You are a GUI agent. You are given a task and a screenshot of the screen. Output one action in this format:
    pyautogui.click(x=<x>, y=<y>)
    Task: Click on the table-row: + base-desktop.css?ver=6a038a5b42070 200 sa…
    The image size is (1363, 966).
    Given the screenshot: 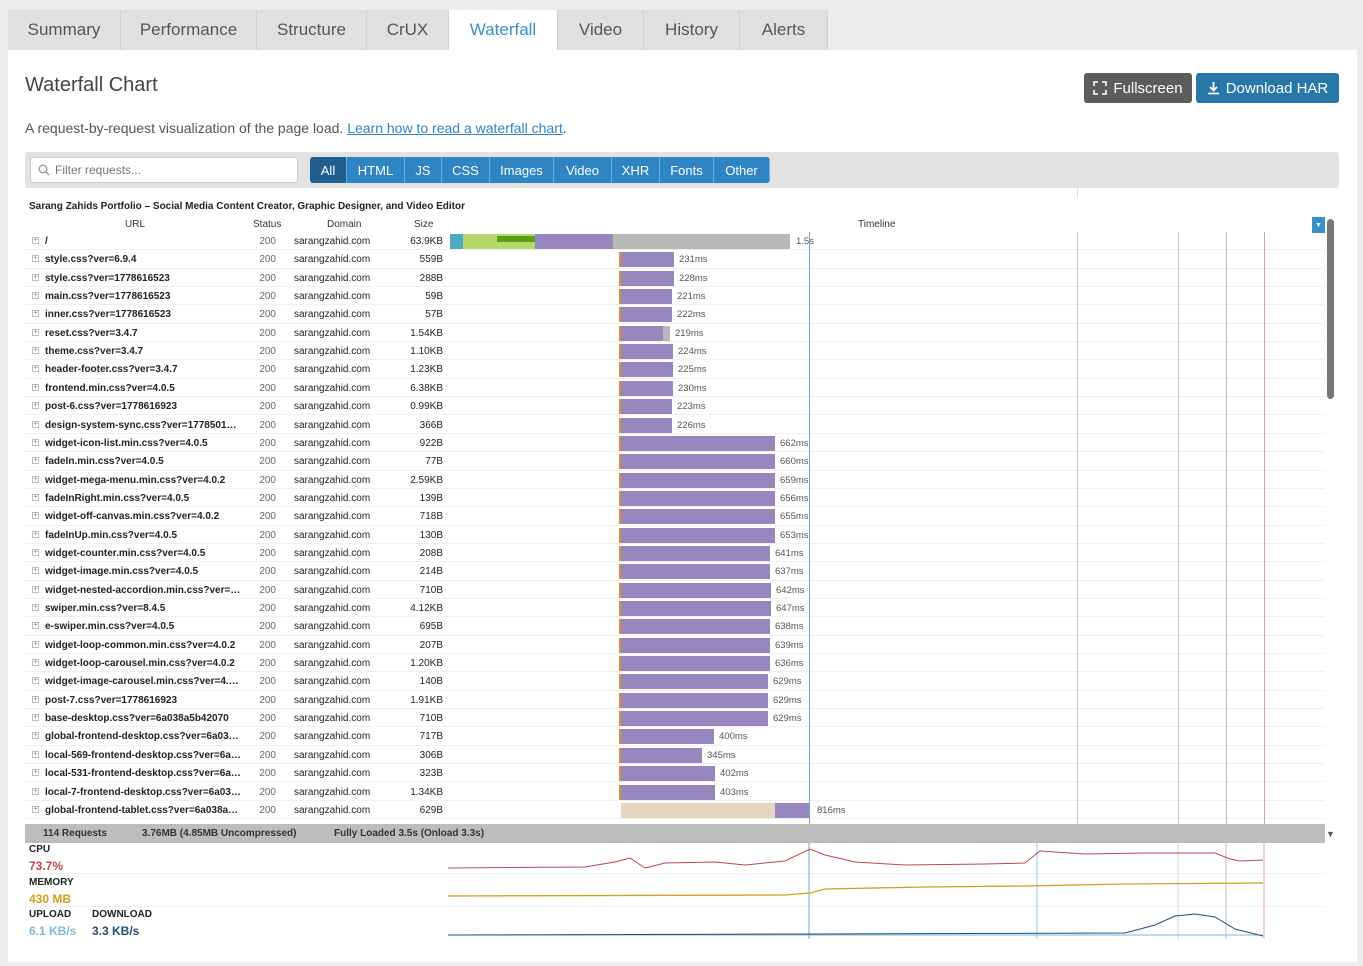 What is the action you would take?
    pyautogui.click(x=675, y=718)
    